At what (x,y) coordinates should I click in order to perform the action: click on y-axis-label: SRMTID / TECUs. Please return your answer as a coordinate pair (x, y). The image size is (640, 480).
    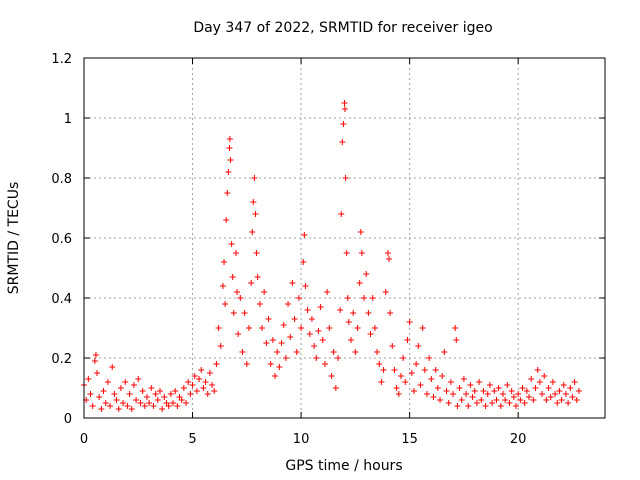
    Looking at the image, I should click on (14, 238).